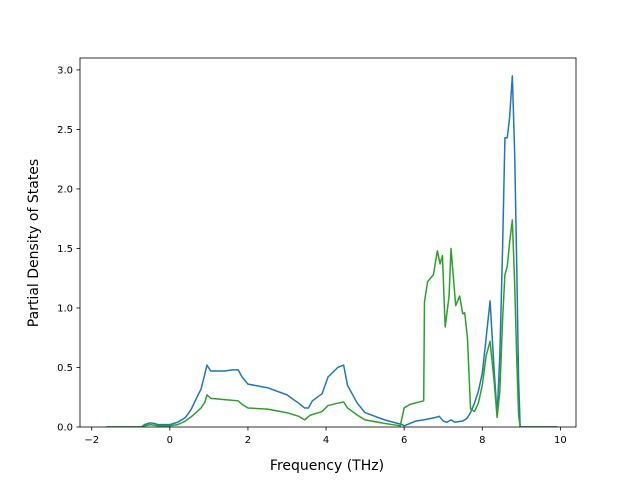 Image resolution: width=640 pixels, height=480 pixels. I want to click on x-tick-label: 10, so click(560, 440).